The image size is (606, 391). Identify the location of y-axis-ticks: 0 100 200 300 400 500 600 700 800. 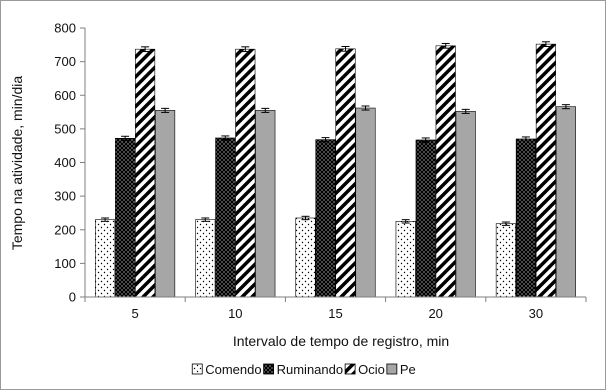
(69, 163).